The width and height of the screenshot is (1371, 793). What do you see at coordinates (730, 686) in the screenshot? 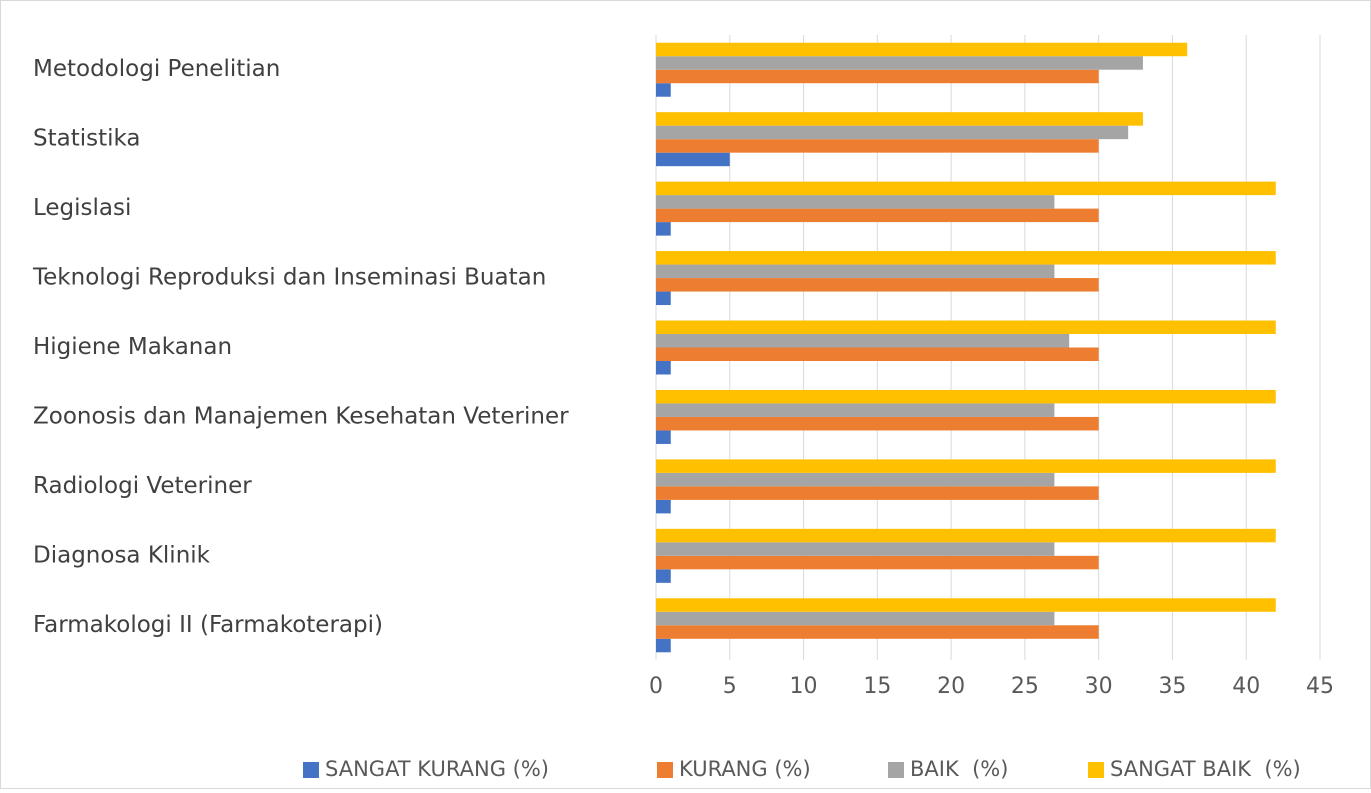
I see `x-tick-label: 5` at bounding box center [730, 686].